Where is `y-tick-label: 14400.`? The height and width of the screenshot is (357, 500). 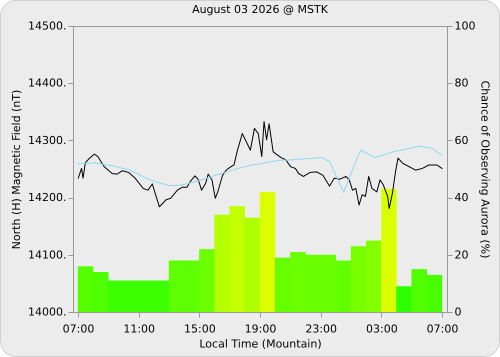
y-tick-label: 14400. is located at coordinates (47, 83).